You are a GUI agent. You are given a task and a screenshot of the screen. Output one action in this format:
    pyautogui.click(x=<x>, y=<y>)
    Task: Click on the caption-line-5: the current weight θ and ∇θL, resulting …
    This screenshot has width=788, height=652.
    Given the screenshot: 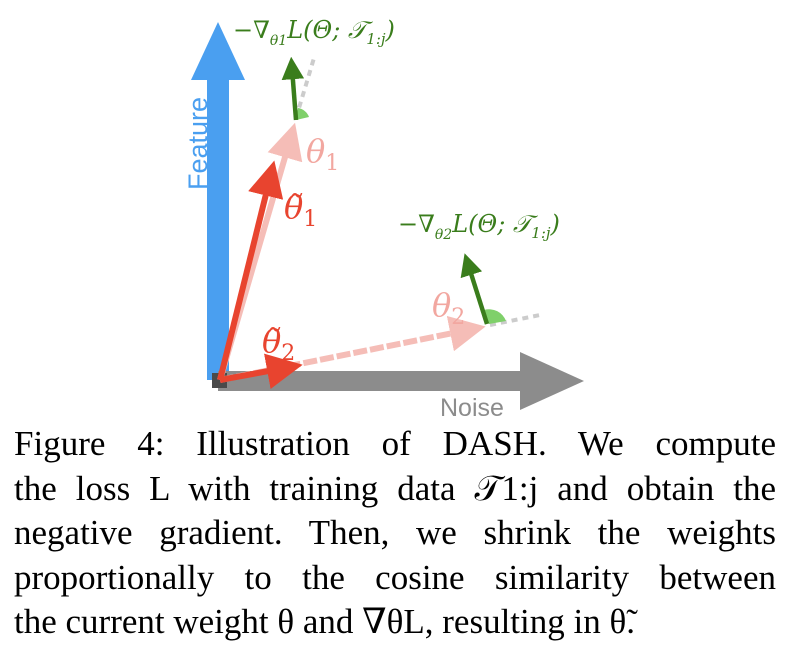 What is the action you would take?
    pyautogui.click(x=324, y=621)
    